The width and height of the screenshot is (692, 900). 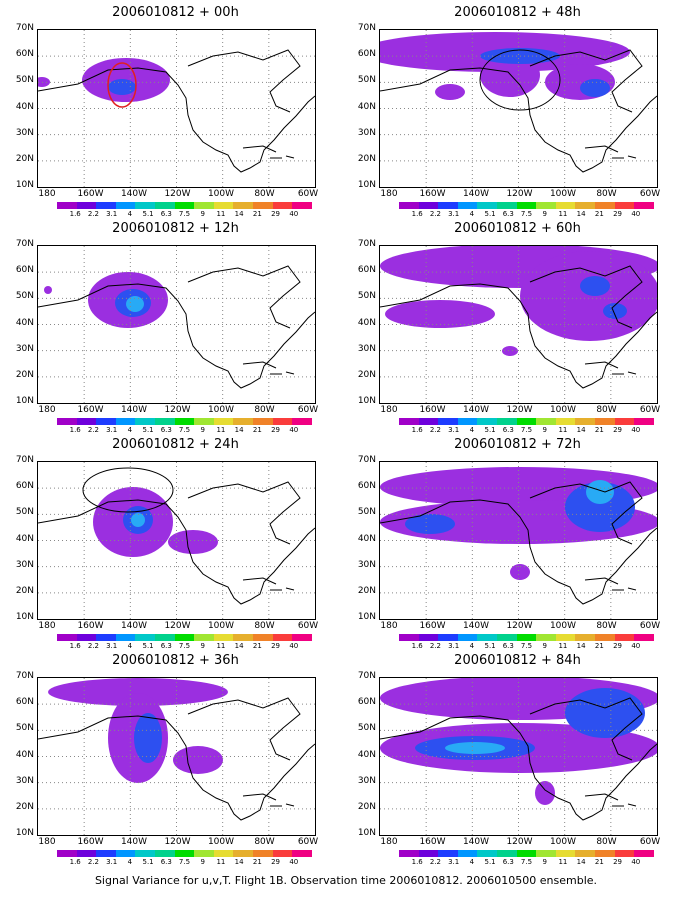 I want to click on panel-title: 2006010812 + 12h, so click(x=175, y=228).